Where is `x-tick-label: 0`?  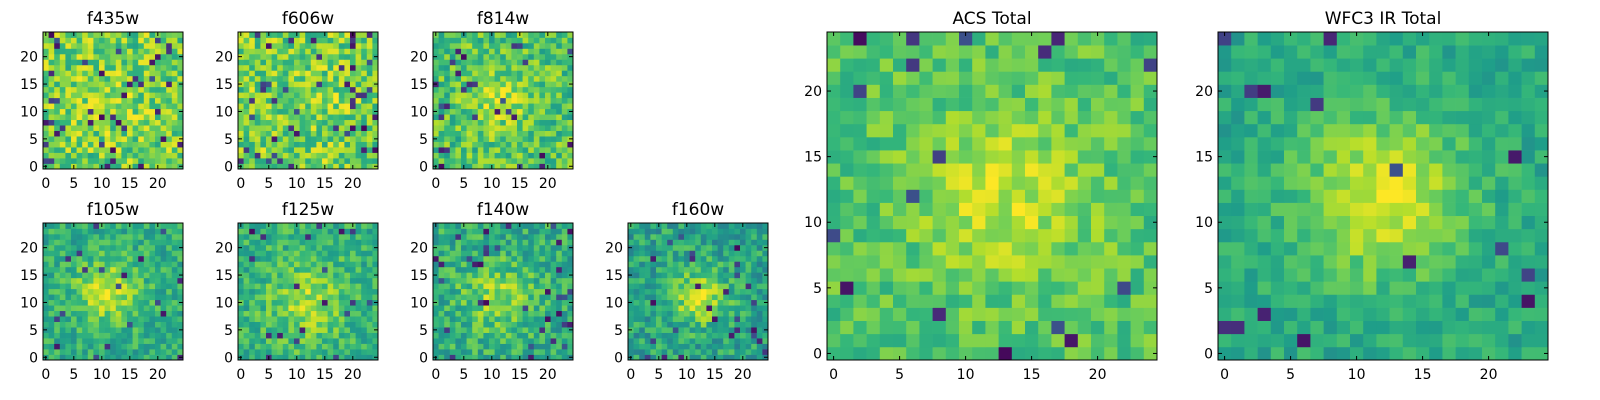
x-tick-label: 0 is located at coordinates (630, 375).